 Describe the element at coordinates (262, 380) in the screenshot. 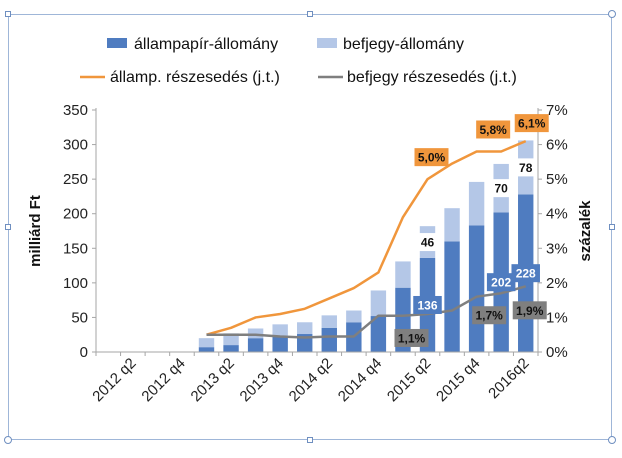

I see `x-tick-label: 2013 q4` at that location.